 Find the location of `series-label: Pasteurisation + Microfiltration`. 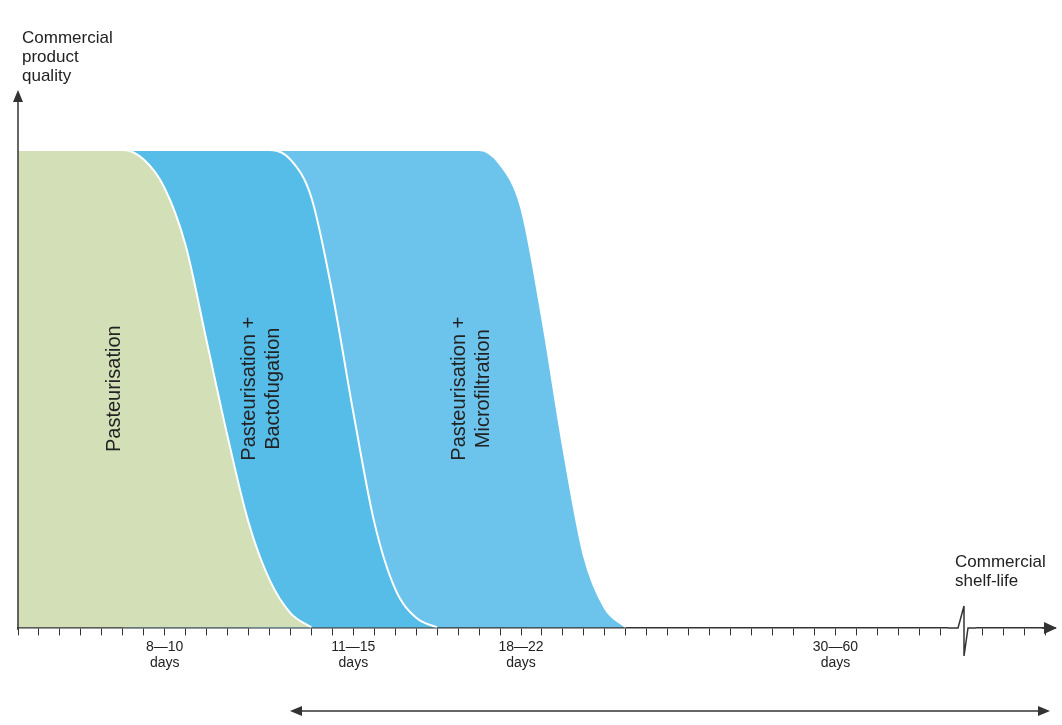

series-label: Pasteurisation + Microfiltration is located at coordinates (469, 388).